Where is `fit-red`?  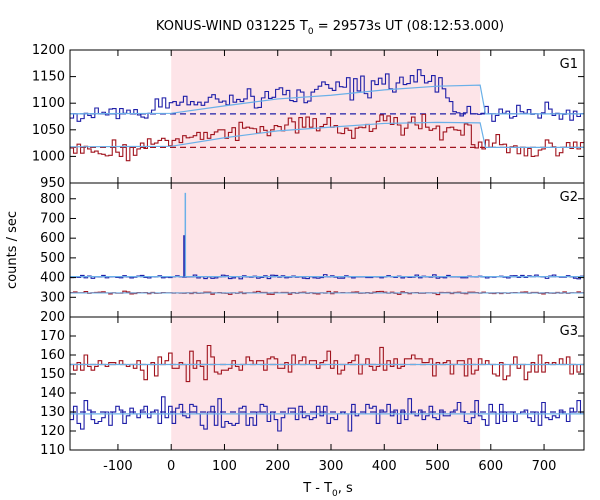
fit-red is located at coordinates (326, 134).